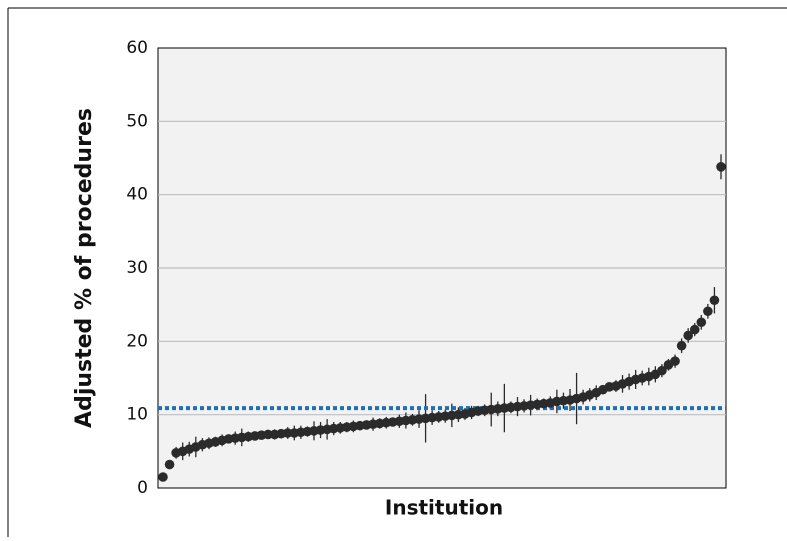  Describe the element at coordinates (137, 121) in the screenshot. I see `y-tick-label: 50` at that location.